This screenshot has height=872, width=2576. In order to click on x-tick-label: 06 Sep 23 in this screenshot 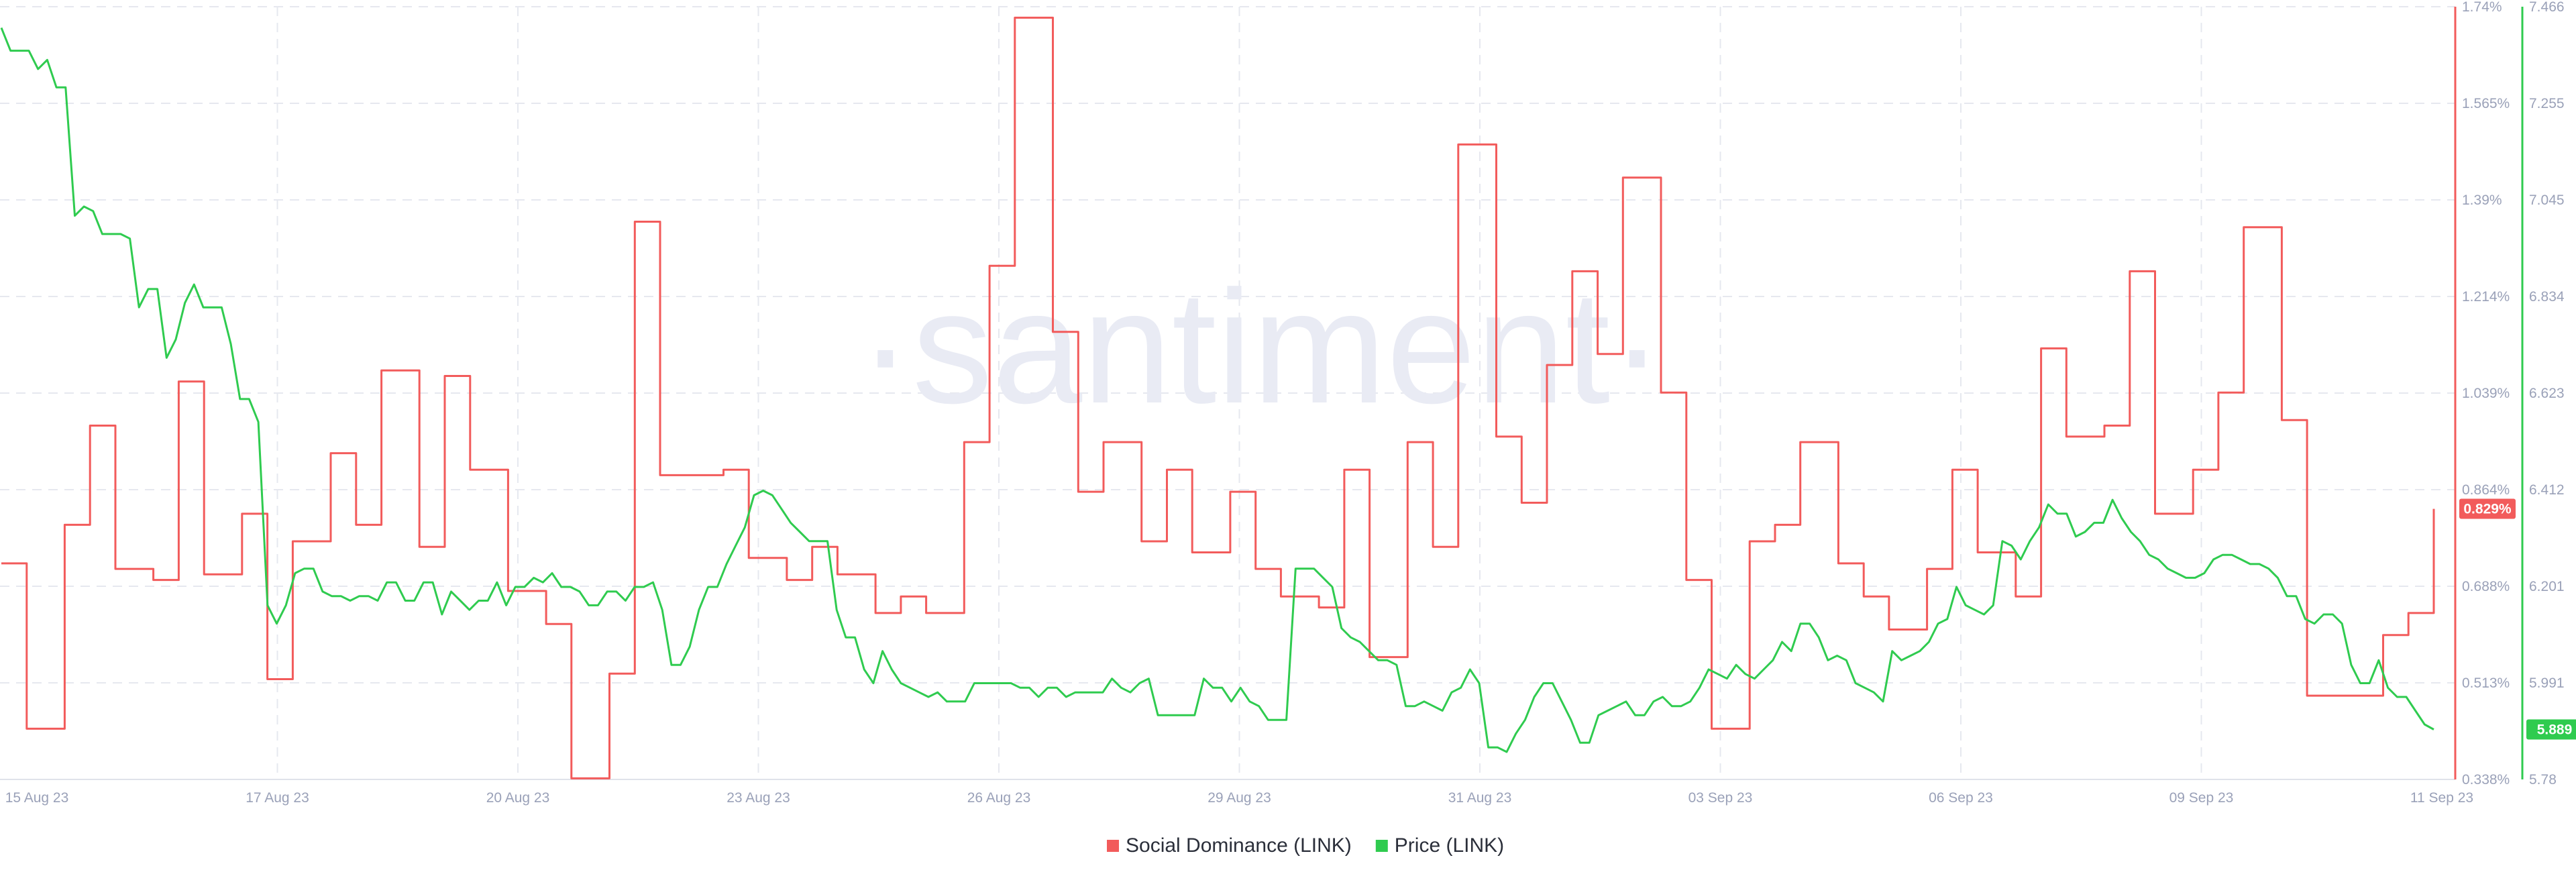, I will do `click(1961, 798)`.